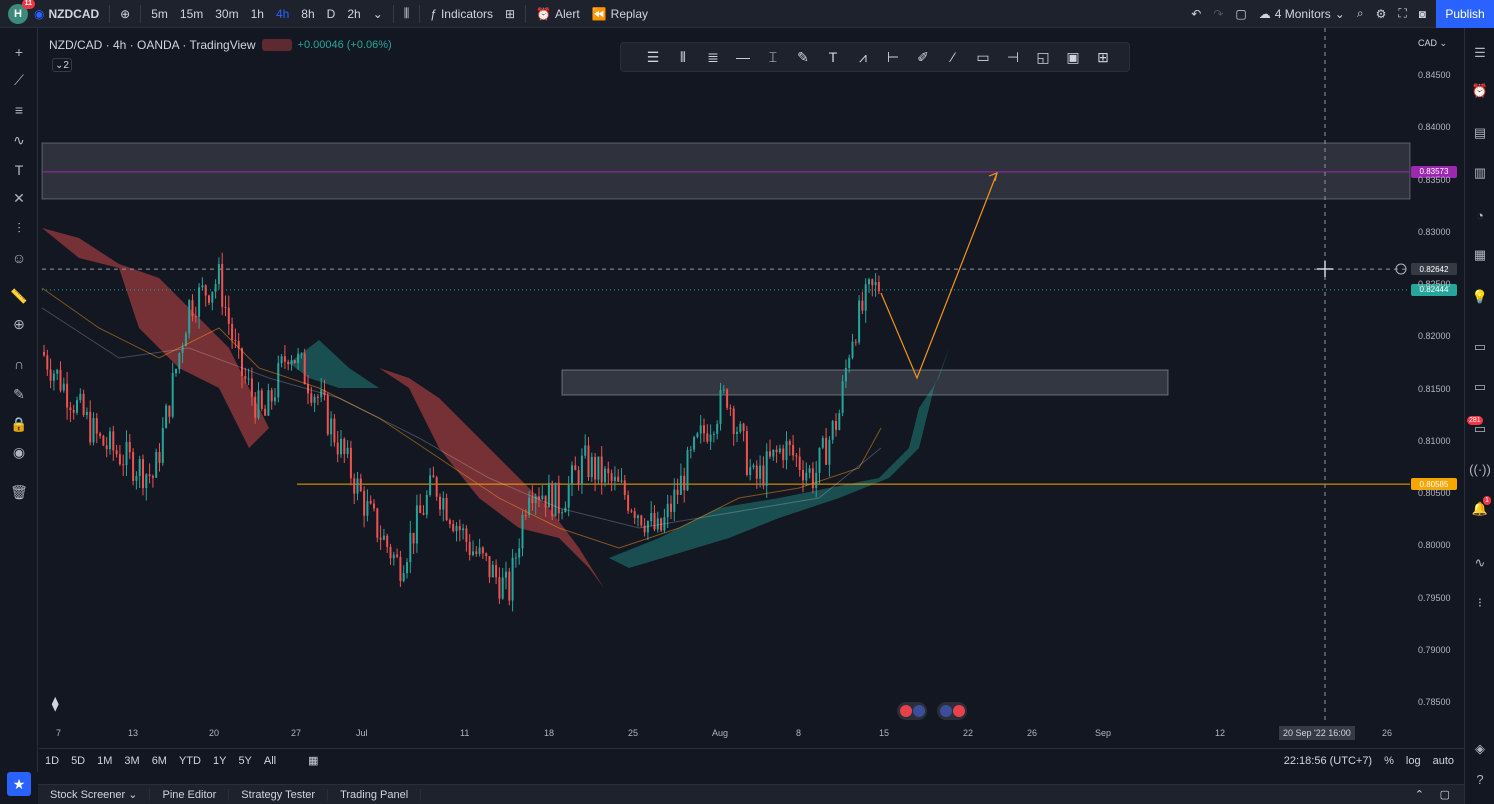 The height and width of the screenshot is (804, 1494). I want to click on vertical-line-icon: ⌶, so click(773, 56).